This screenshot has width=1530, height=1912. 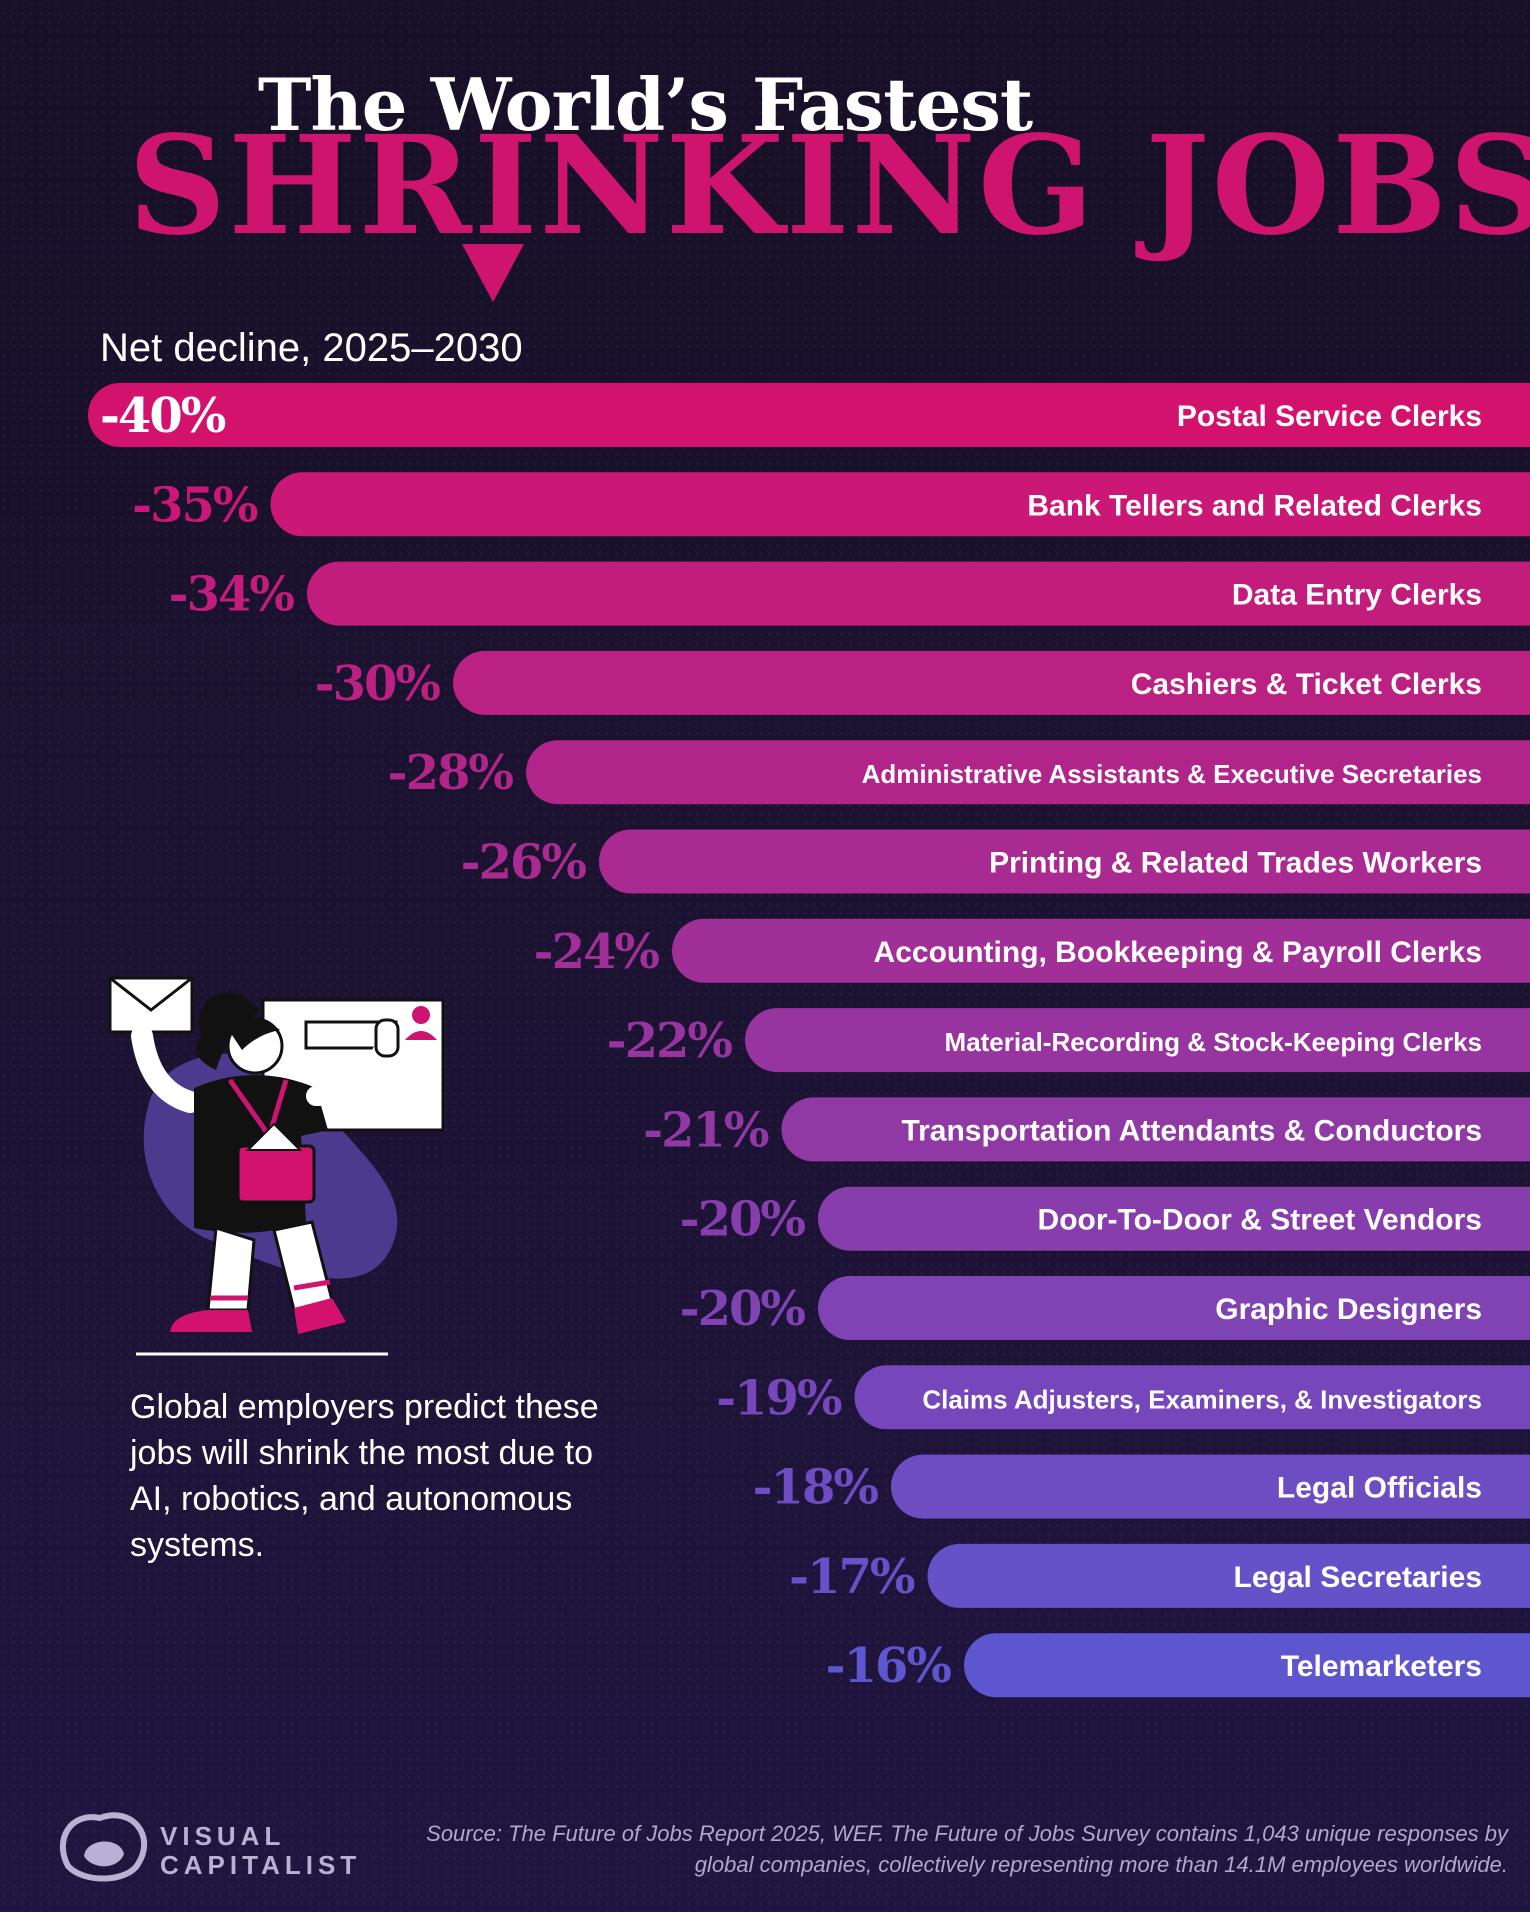 I want to click on value-label-12: -19%, so click(x=779, y=1398).